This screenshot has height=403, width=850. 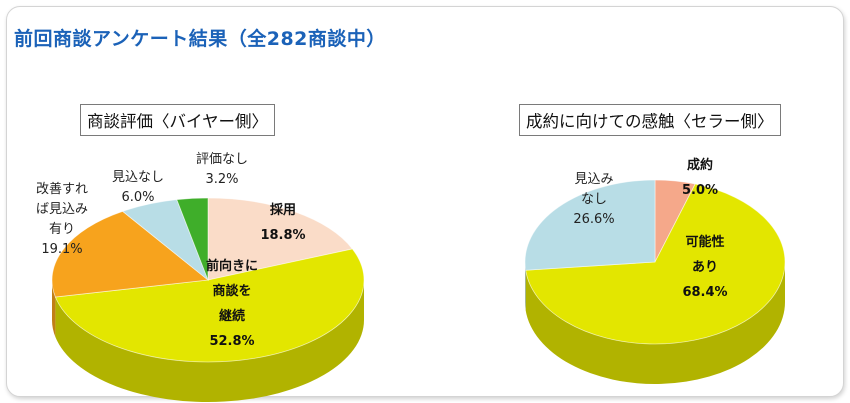 I want to click on slice-label-0-2: 改善すれば見込み有り 19.1%, so click(x=62, y=219).